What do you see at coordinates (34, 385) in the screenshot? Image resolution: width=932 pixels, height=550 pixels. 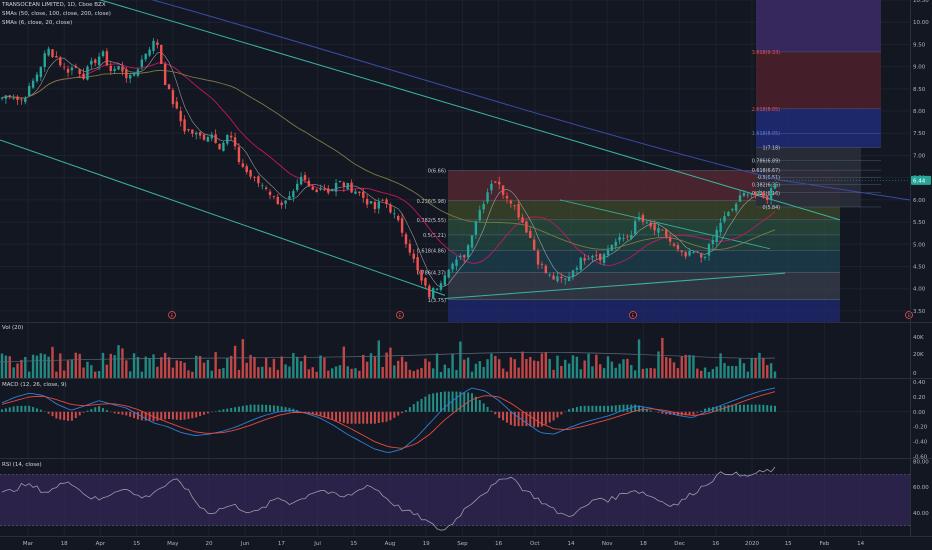 I see `macd-legend: MACD (12, 26, close, 9)` at bounding box center [34, 385].